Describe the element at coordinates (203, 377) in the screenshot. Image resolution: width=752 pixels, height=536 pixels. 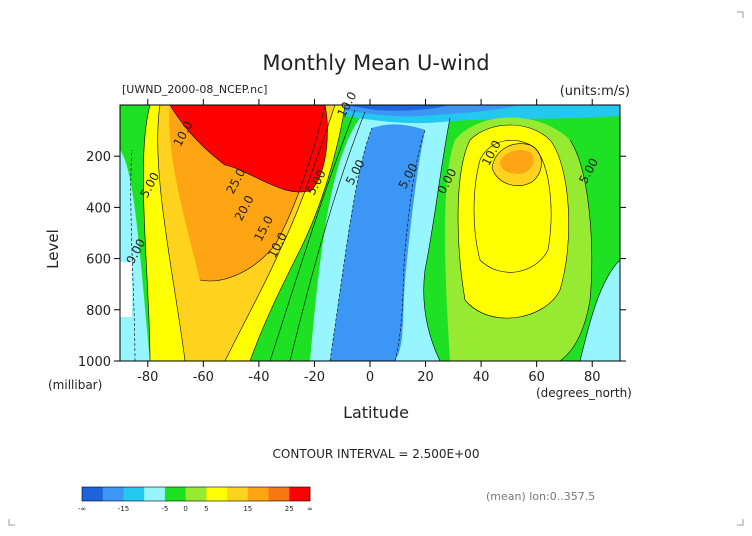
I see `x-tick-label: -60` at that location.